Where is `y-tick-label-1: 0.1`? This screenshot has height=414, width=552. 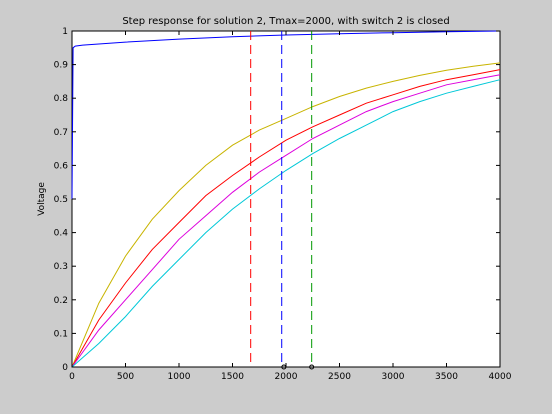 y-tick-label-1: 0.1 is located at coordinates (61, 334).